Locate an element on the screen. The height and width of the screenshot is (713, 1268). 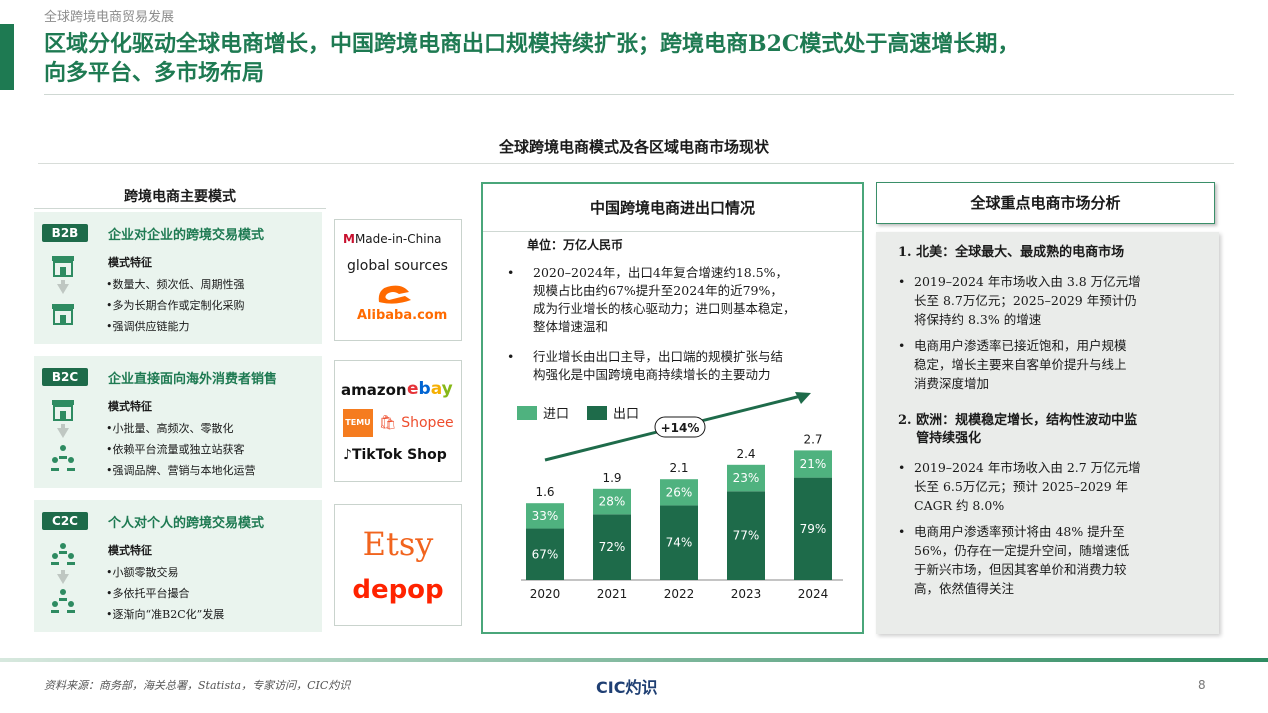
growth-annotation: +14% is located at coordinates (680, 428).